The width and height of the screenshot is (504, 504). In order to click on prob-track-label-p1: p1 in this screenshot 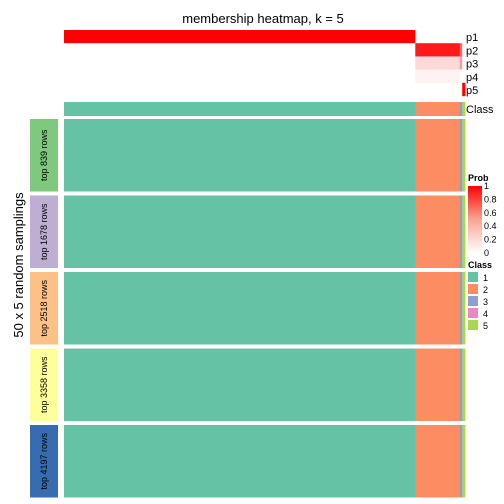, I will do `click(472, 38)`.